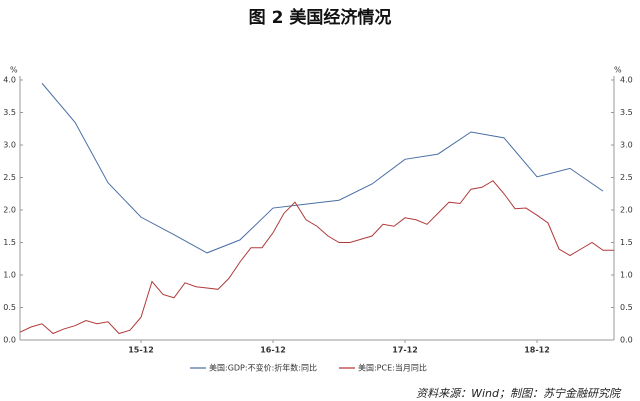 The width and height of the screenshot is (640, 401). Describe the element at coordinates (14, 70) in the screenshot. I see `y-unit: %` at that location.